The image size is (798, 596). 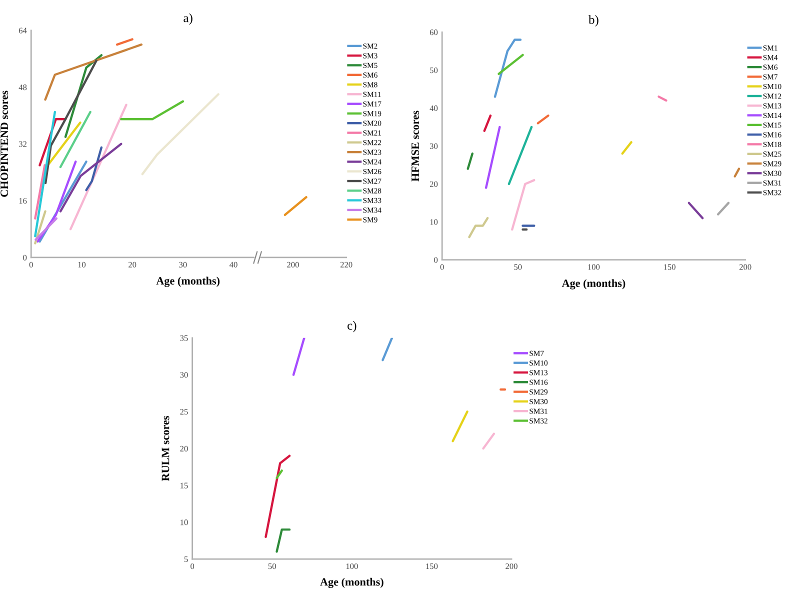 What do you see at coordinates (593, 21) in the screenshot?
I see `chart-title: b)` at bounding box center [593, 21].